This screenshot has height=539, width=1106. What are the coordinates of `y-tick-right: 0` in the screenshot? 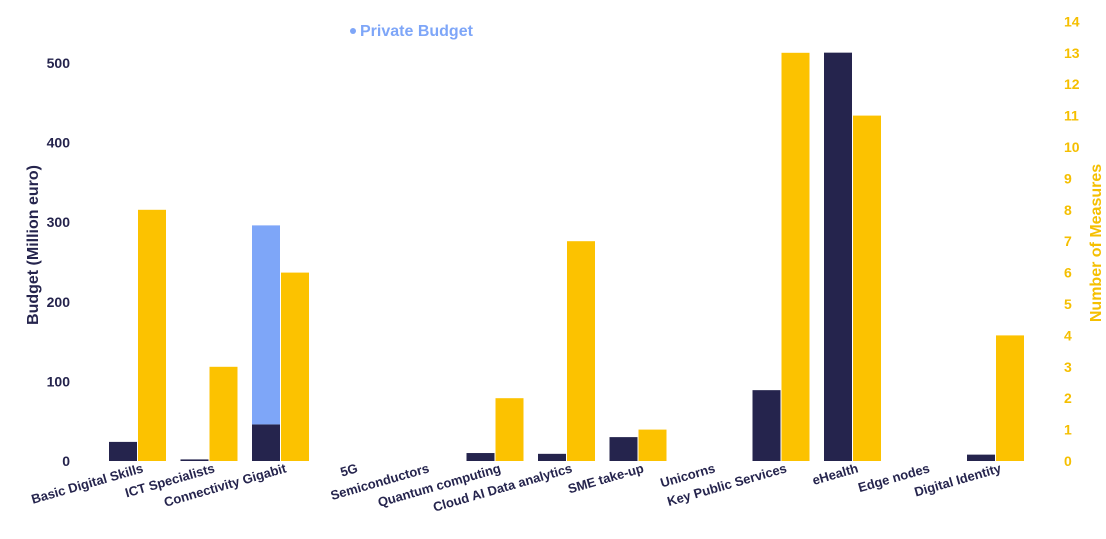 It's located at (1068, 461).